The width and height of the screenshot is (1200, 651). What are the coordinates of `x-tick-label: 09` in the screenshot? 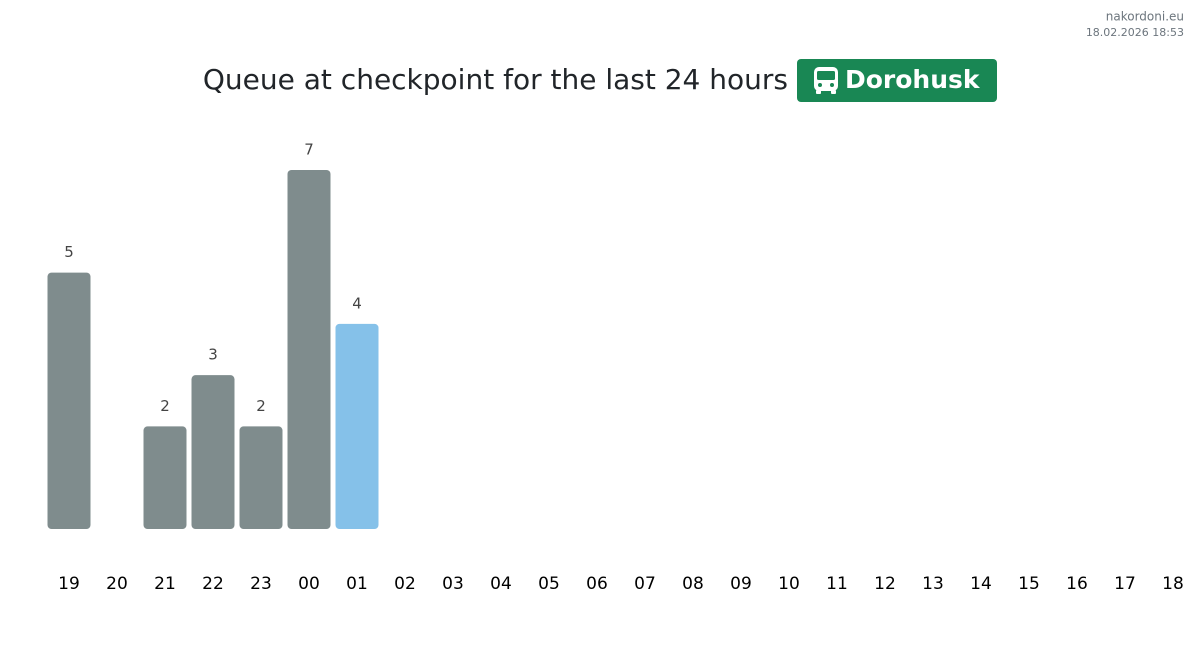 It's located at (741, 584).